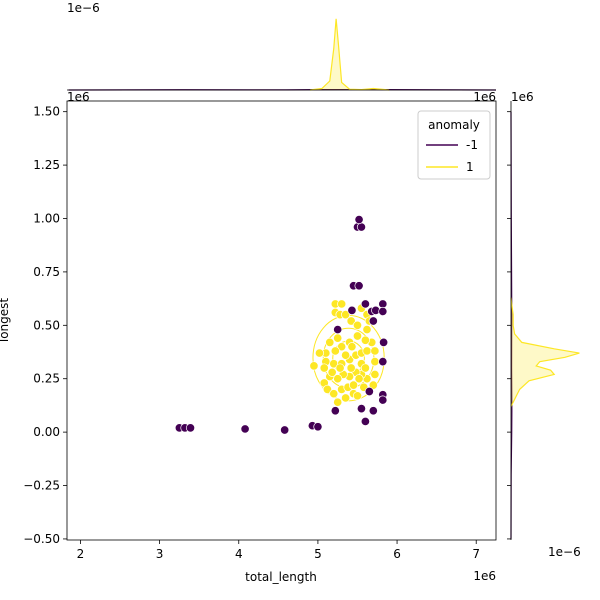 Image resolution: width=600 pixels, height=600 pixels. I want to click on x-tick-label: 3, so click(160, 554).